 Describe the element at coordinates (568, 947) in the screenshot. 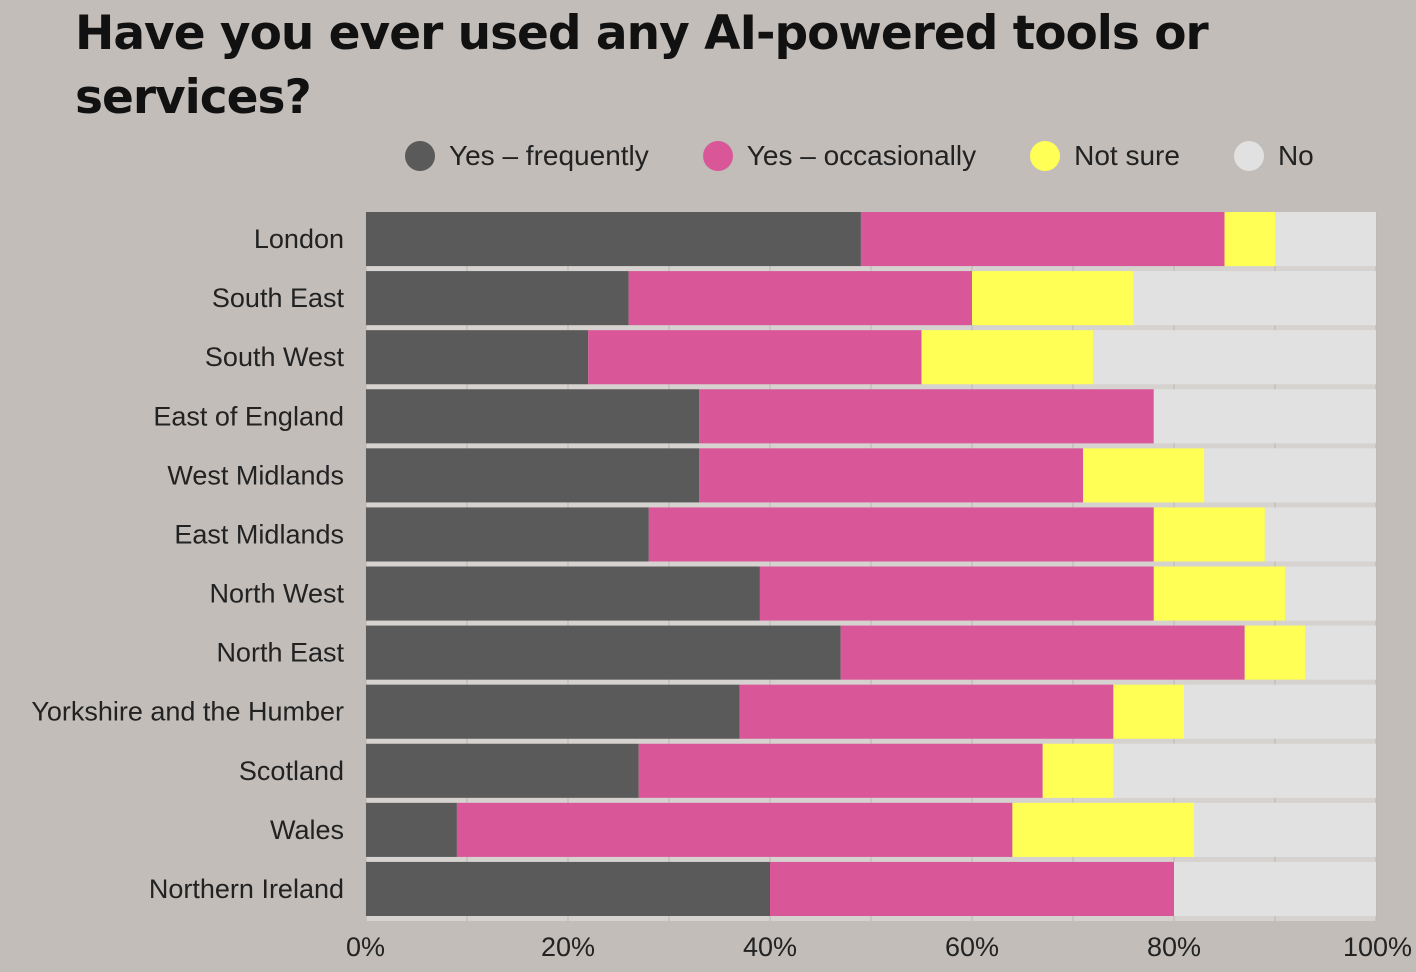

I see `x-tick-label: 20%` at that location.